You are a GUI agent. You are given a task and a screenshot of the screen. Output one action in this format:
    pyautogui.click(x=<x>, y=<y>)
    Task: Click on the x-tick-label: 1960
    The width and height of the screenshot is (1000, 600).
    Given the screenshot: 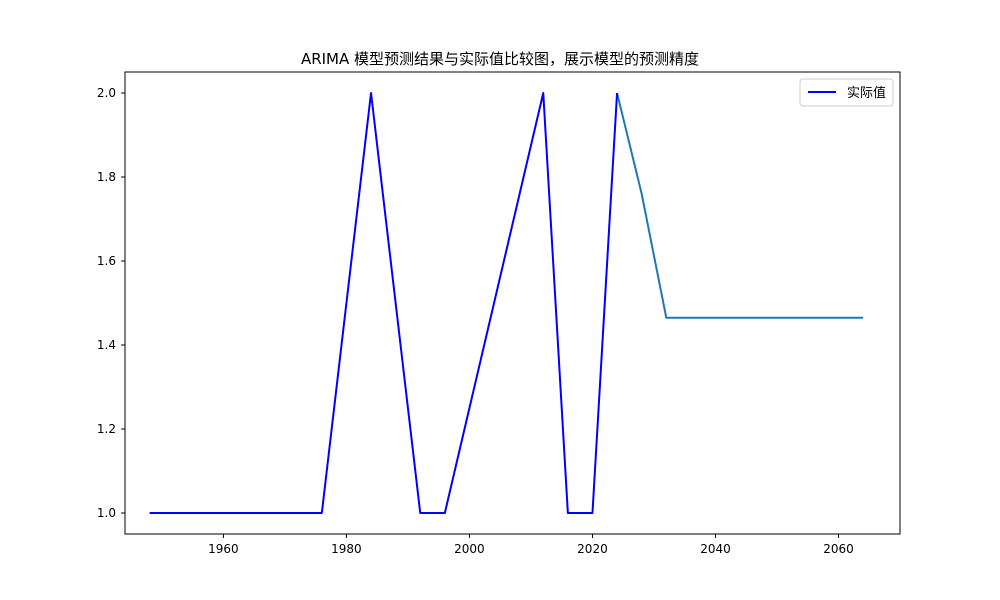 What is the action you would take?
    pyautogui.click(x=223, y=549)
    